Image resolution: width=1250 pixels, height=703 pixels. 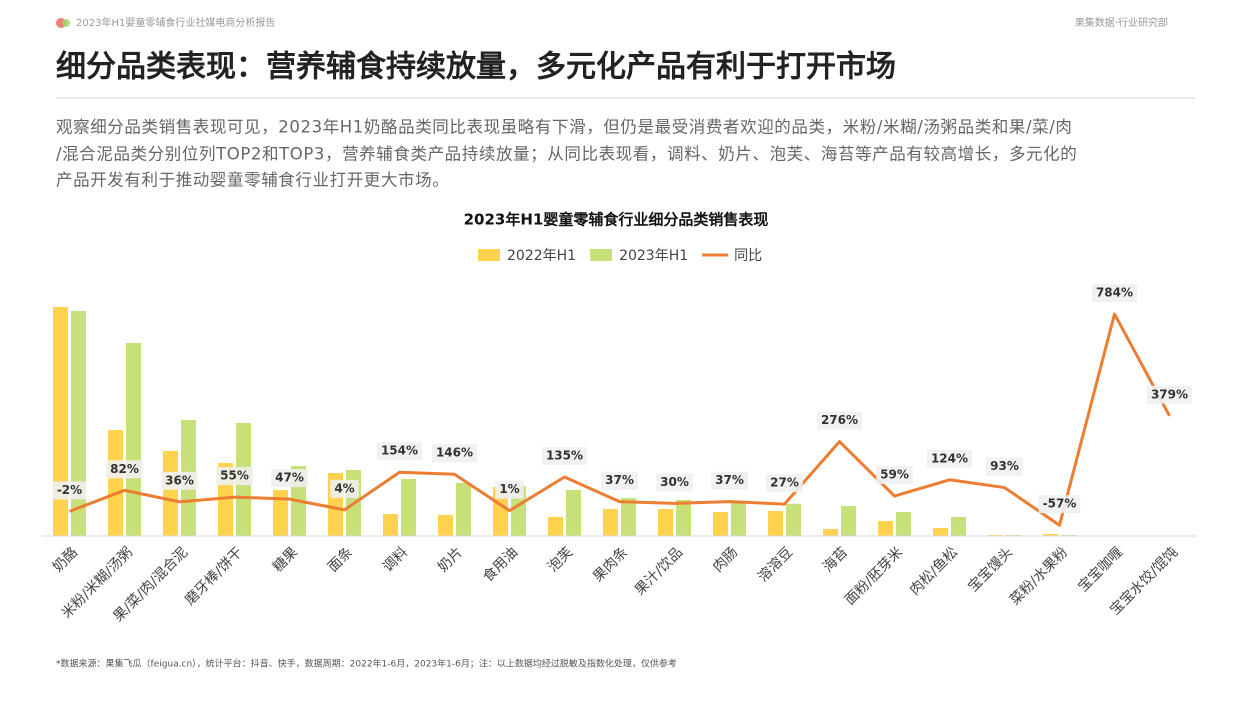 I want to click on x-tick-label: 肉肠, so click(x=725, y=559).